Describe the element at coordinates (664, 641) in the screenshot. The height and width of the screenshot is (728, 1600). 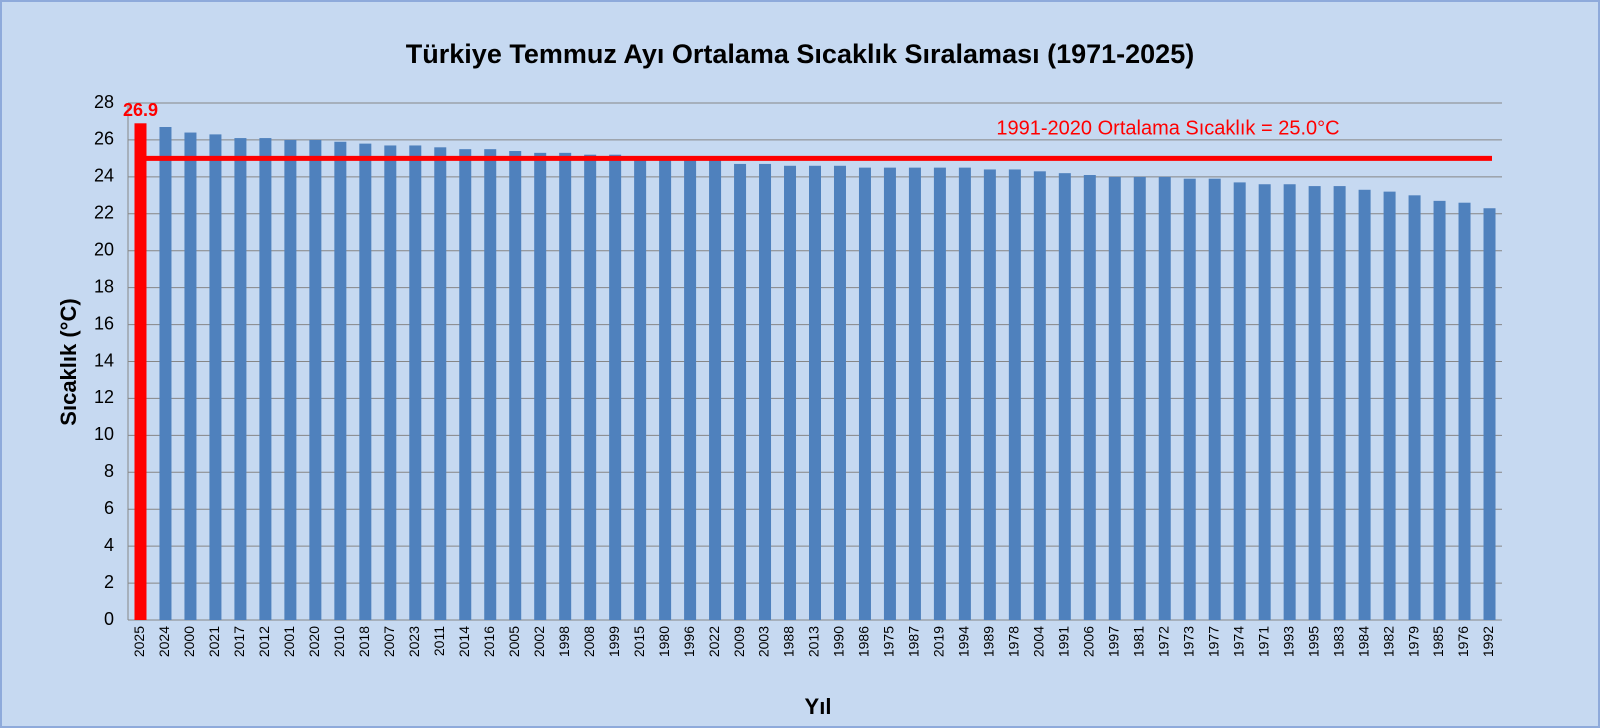
I see `x-tick-label: 1980` at that location.